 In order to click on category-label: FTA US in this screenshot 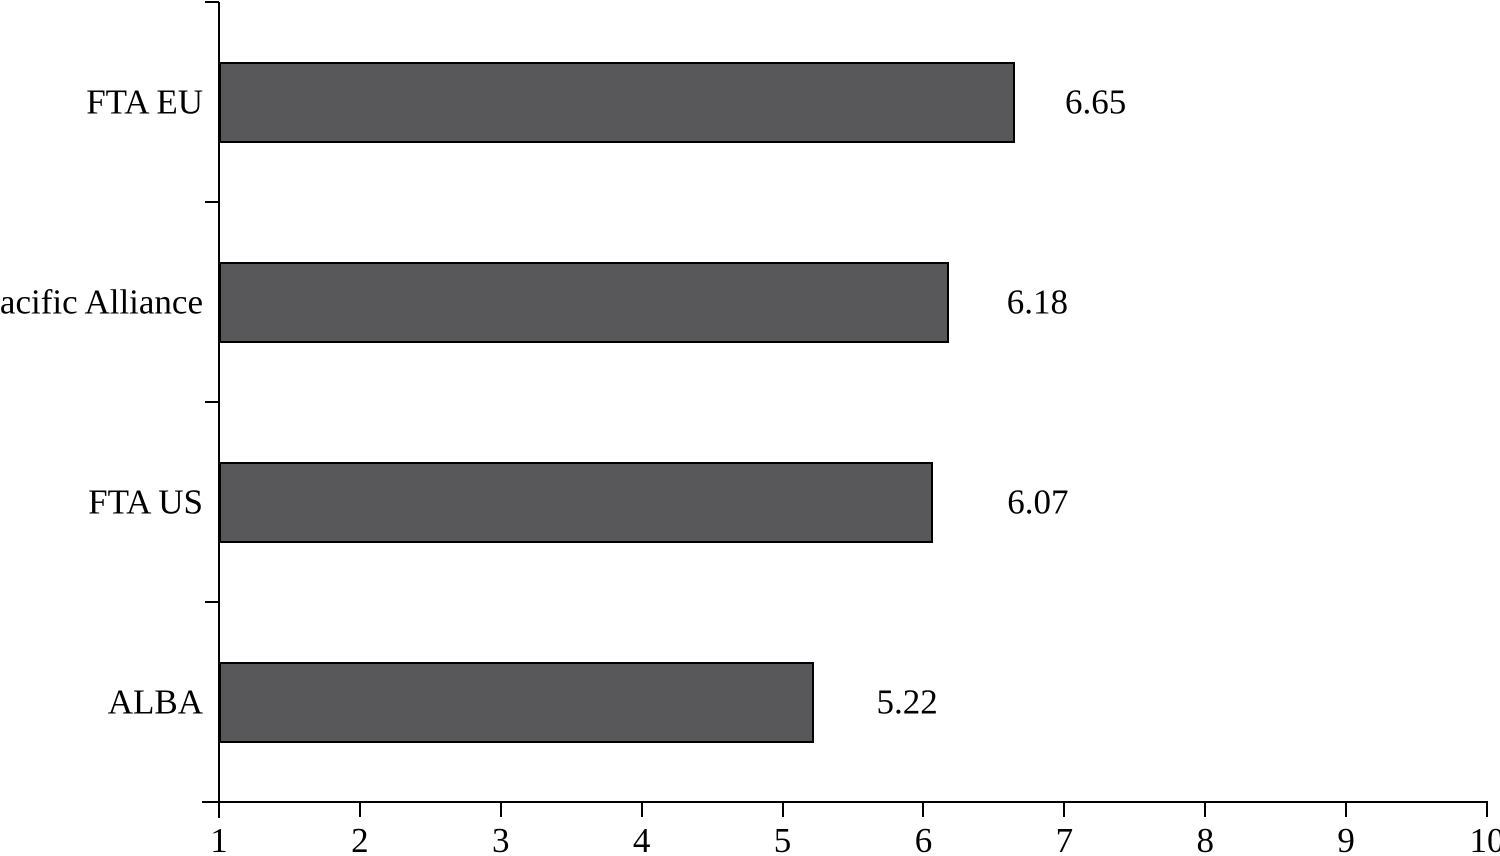, I will do `click(145, 502)`.